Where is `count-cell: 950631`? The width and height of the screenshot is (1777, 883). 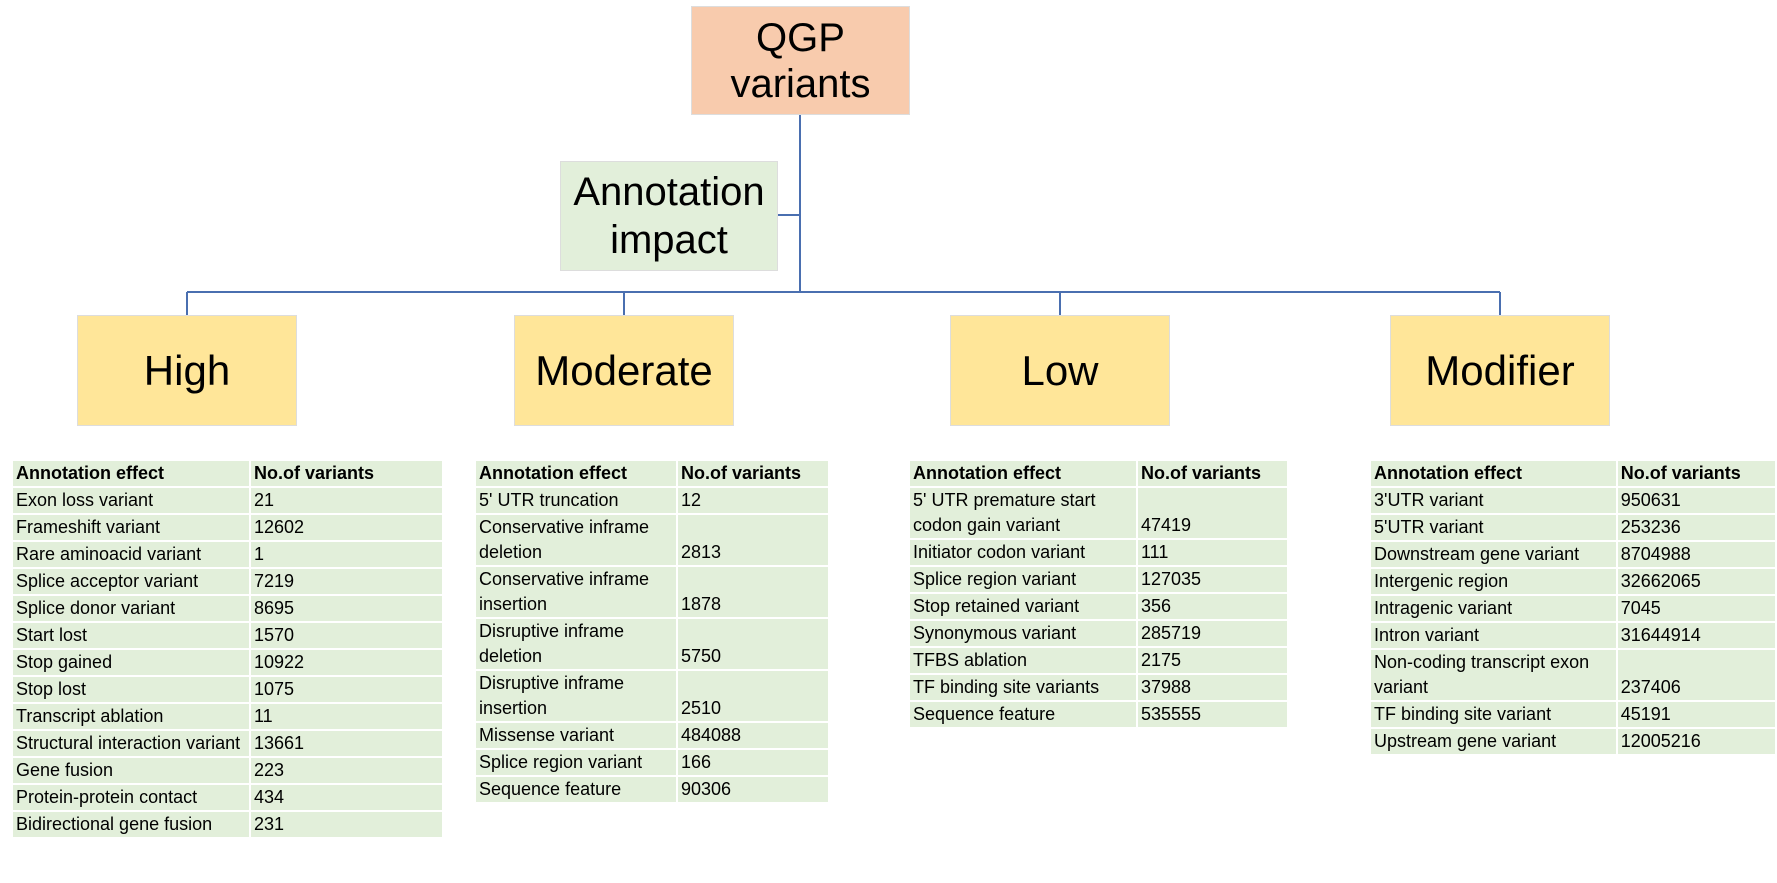 count-cell: 950631 is located at coordinates (1696, 500).